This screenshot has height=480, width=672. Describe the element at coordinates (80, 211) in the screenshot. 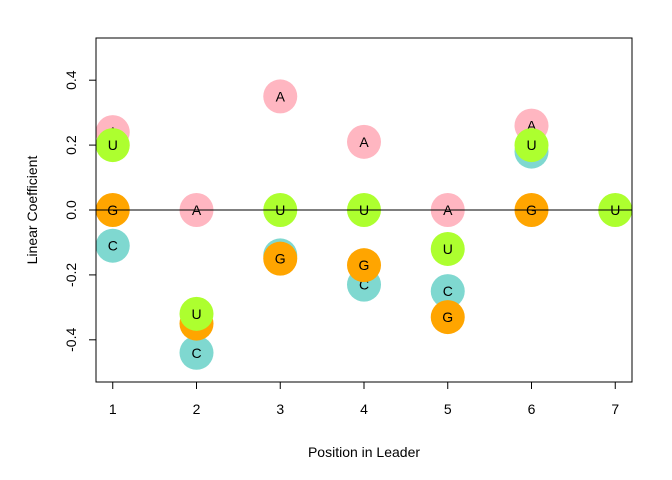

I see `y-axis: -0.4 -0.2 0.0 0.2 0.4` at that location.